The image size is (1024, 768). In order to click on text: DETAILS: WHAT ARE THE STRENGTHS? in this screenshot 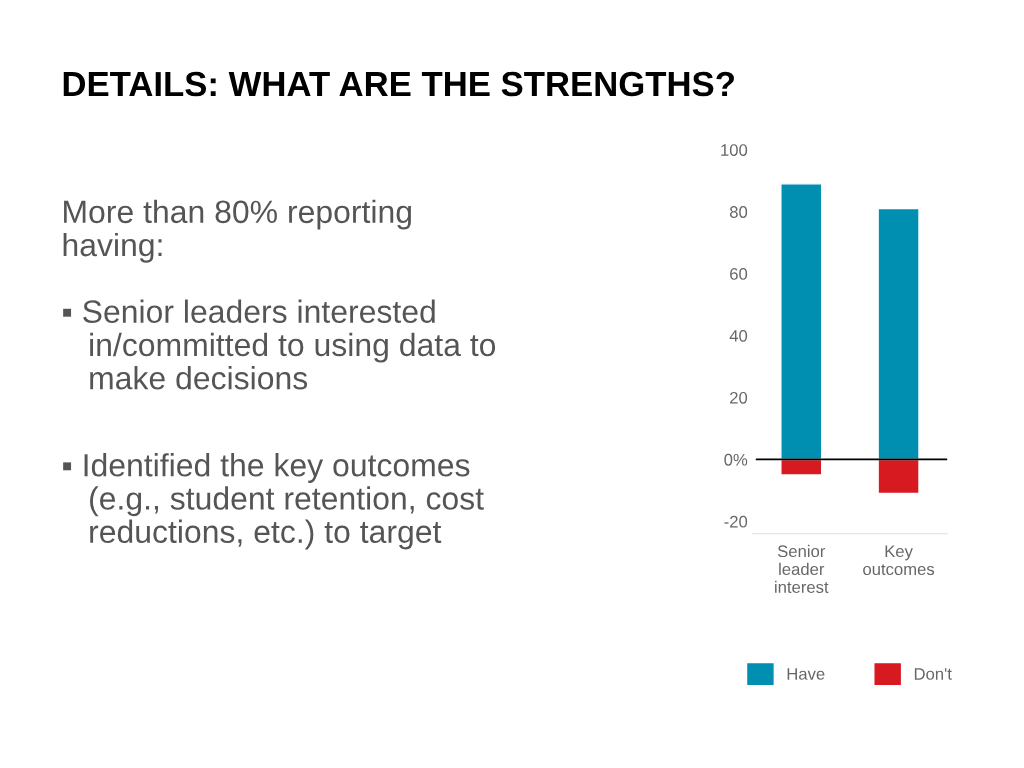, I will do `click(398, 84)`.